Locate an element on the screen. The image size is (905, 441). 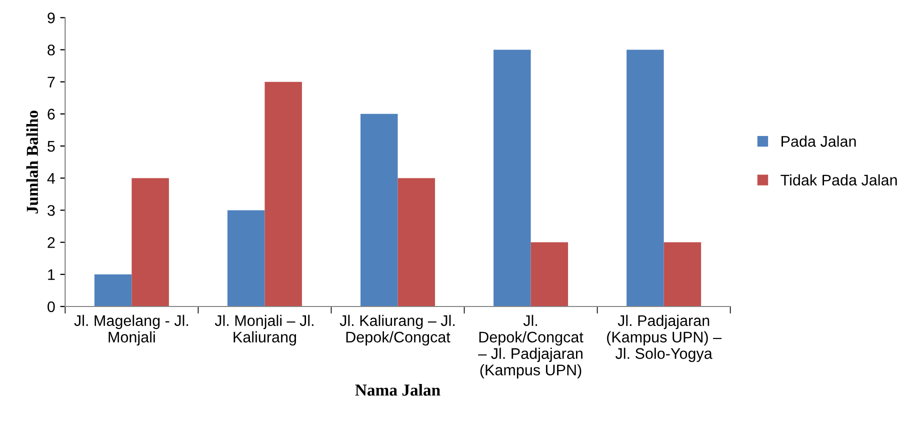
y-tick-label: 8 is located at coordinates (51, 50).